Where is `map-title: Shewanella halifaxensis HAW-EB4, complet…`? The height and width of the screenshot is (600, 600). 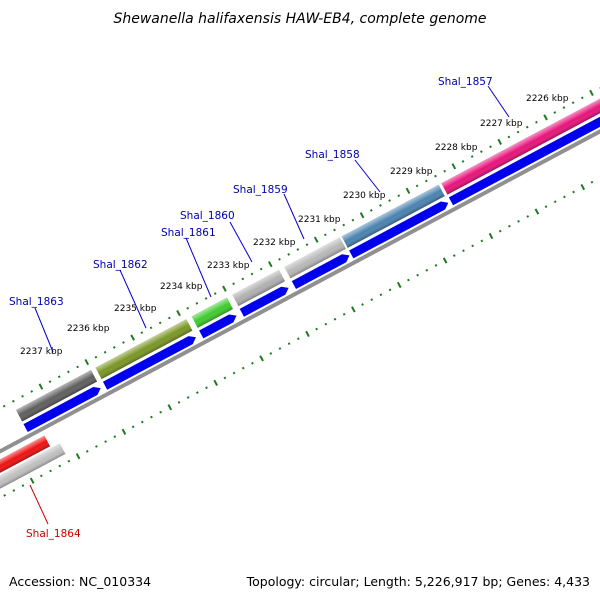
map-title: Shewanella halifaxensis HAW-EB4, complet… is located at coordinates (299, 19).